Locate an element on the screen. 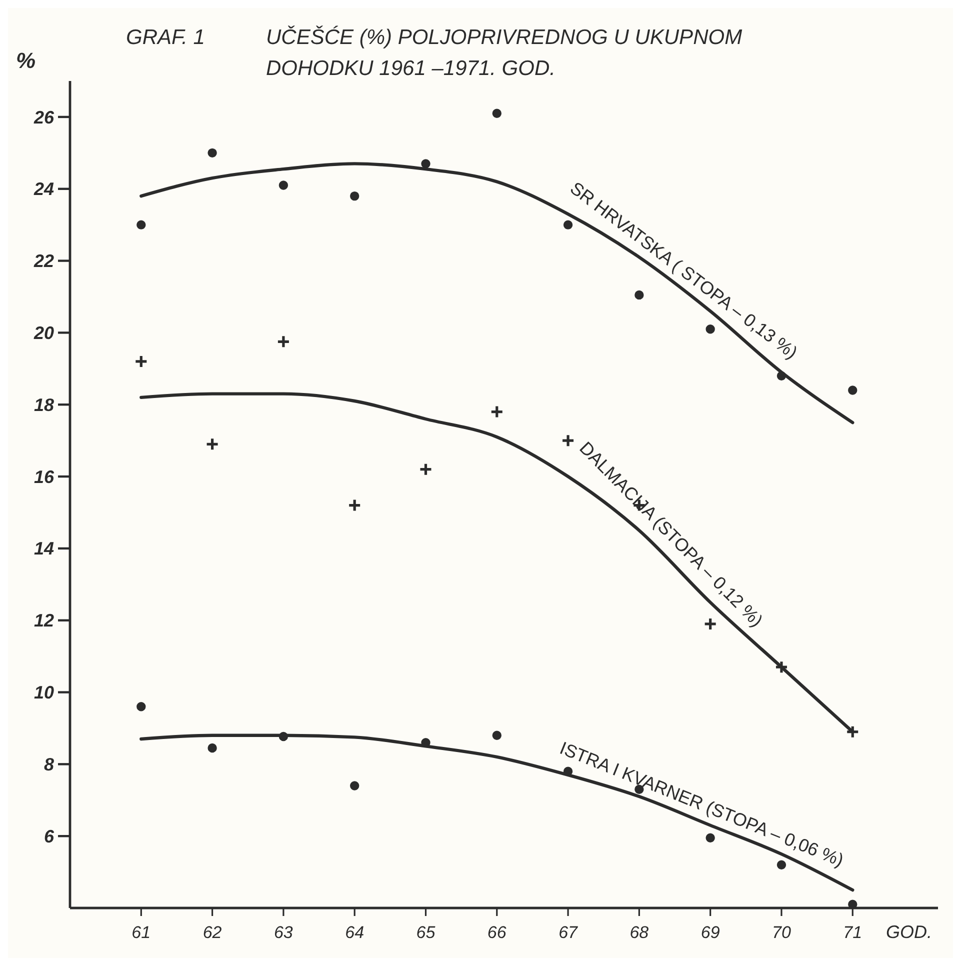 The width and height of the screenshot is (966, 970). x-axis-title: GOD. is located at coordinates (909, 932).